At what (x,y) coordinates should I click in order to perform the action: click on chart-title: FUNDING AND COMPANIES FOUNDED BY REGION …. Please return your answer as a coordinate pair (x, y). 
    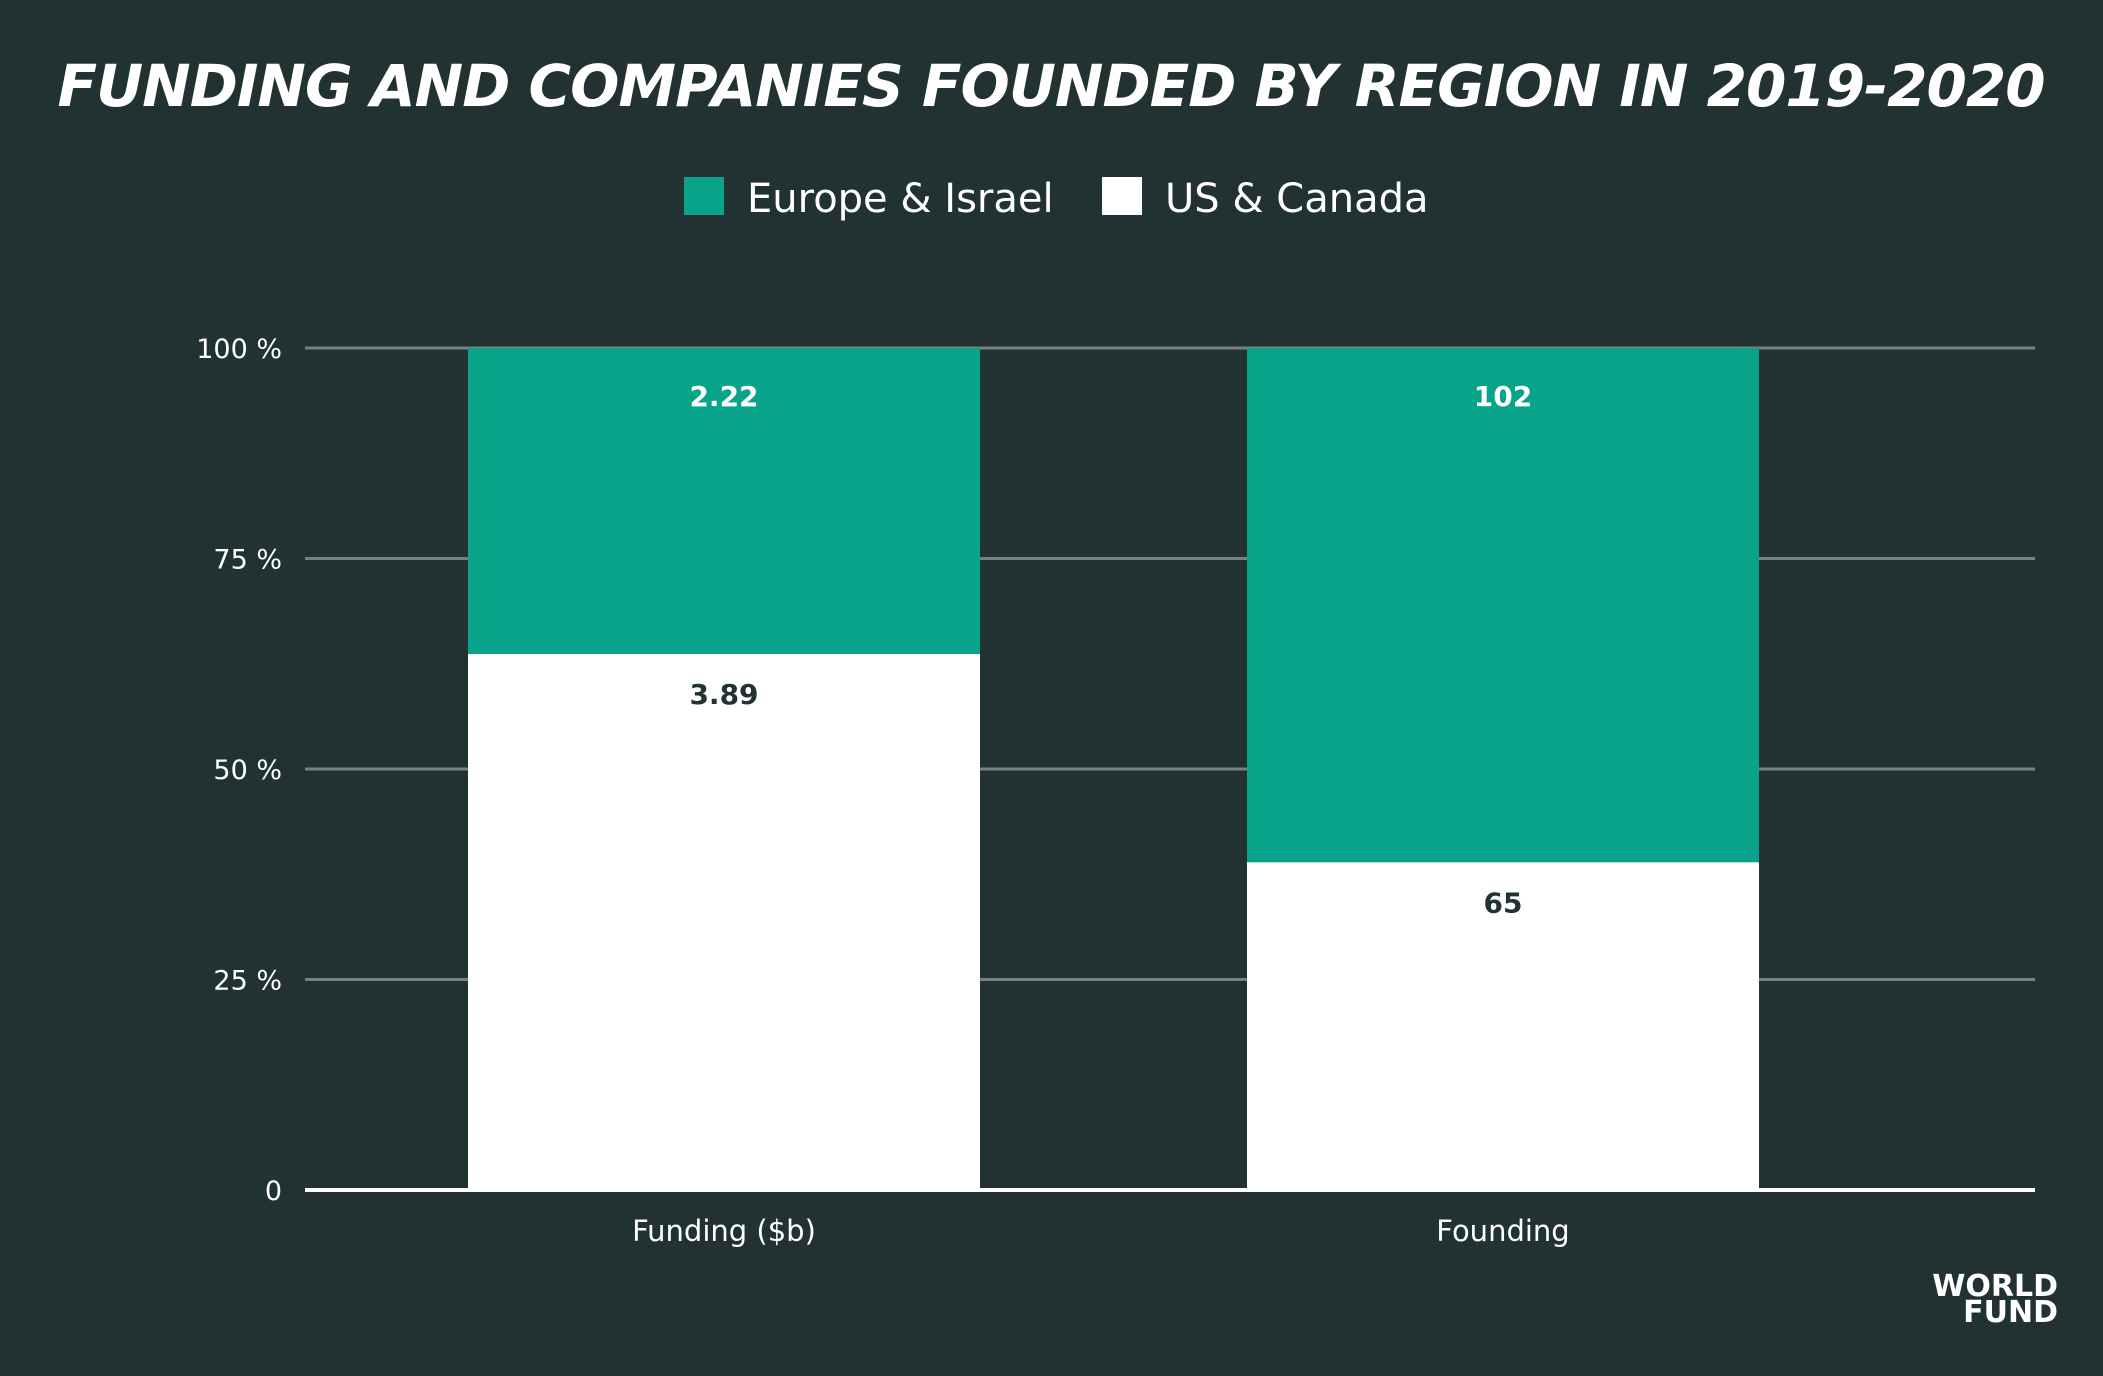
    Looking at the image, I should click on (1050, 86).